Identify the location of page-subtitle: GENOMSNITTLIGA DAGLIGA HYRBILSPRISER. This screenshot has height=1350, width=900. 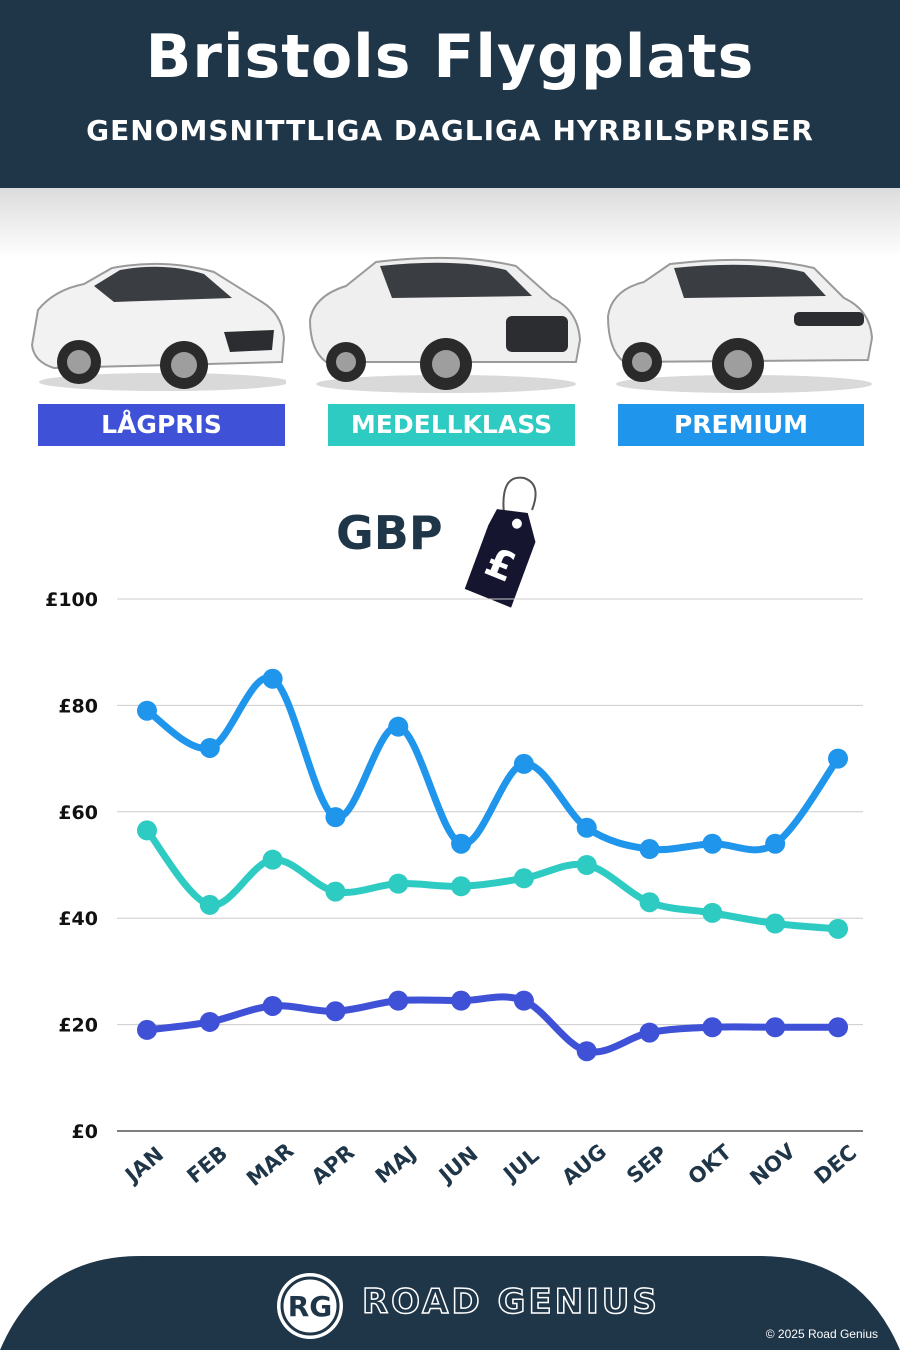
(450, 130).